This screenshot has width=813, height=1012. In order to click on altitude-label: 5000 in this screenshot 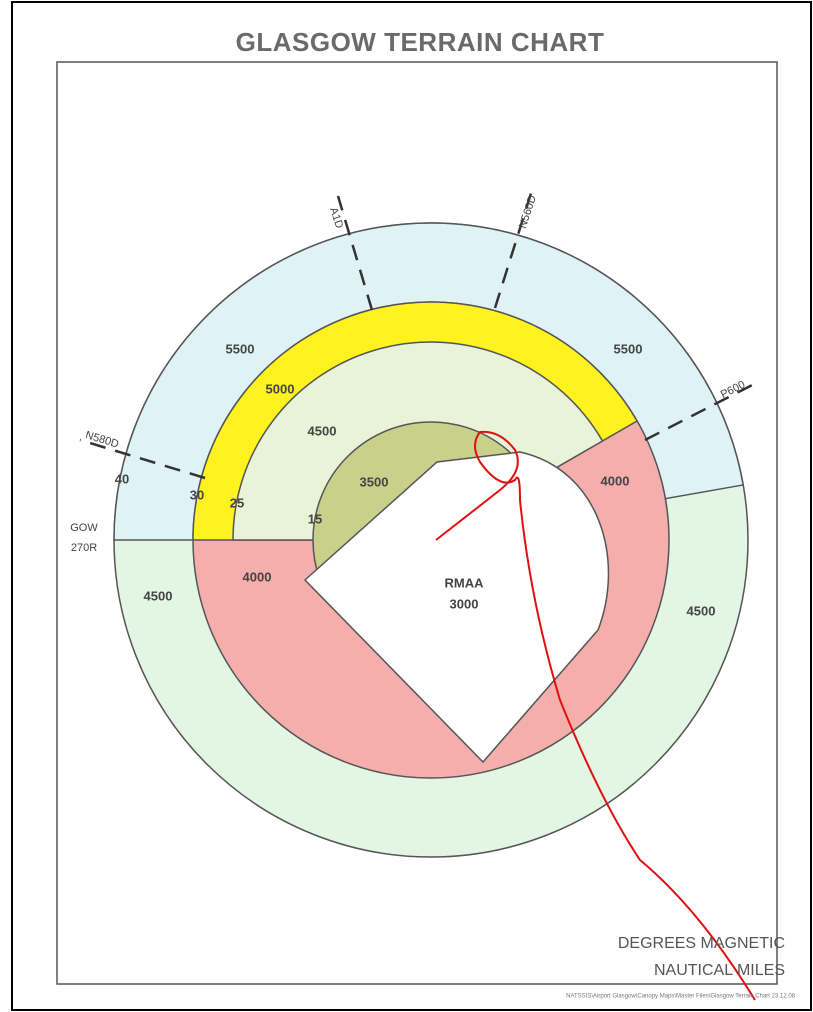, I will do `click(280, 388)`.